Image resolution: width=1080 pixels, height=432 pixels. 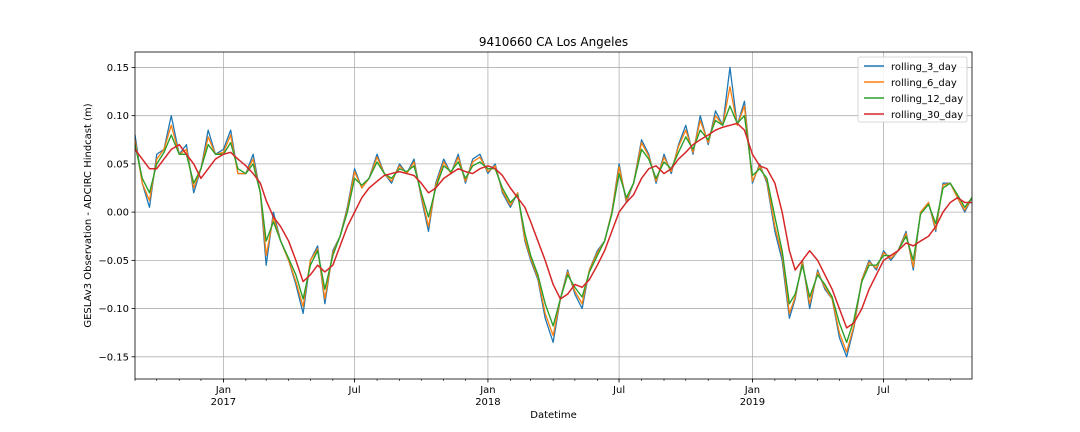 I want to click on y-tick-label: −0.05, so click(x=113, y=261).